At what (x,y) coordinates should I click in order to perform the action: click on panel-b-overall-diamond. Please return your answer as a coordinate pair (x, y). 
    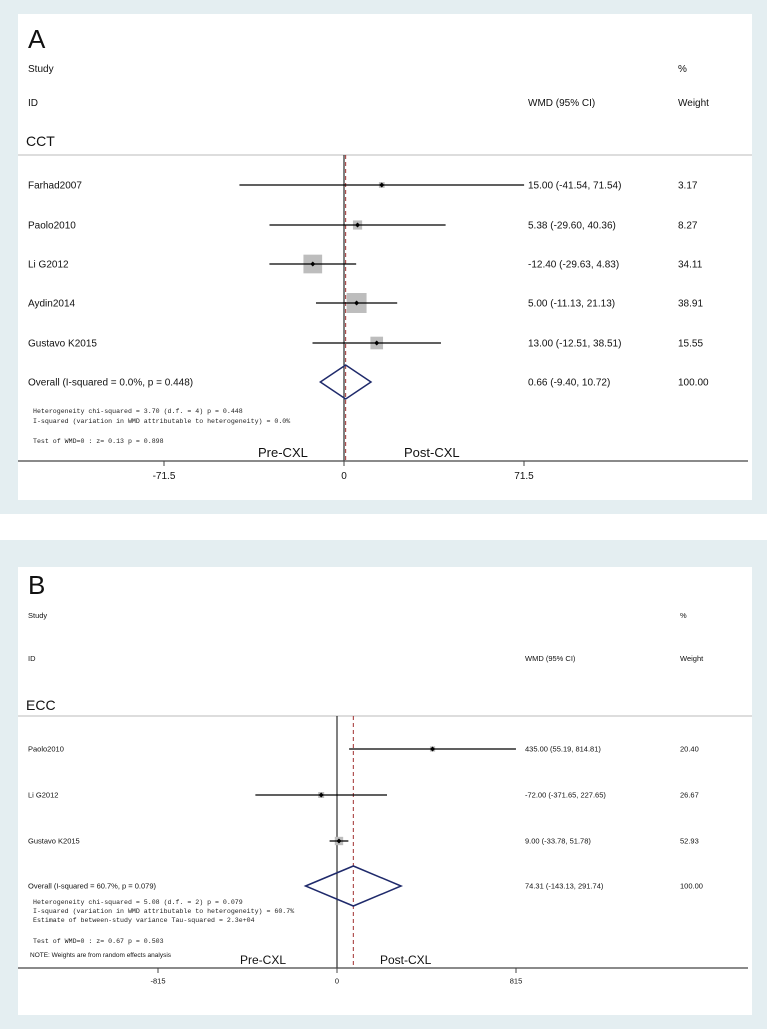
    Looking at the image, I should click on (353, 886).